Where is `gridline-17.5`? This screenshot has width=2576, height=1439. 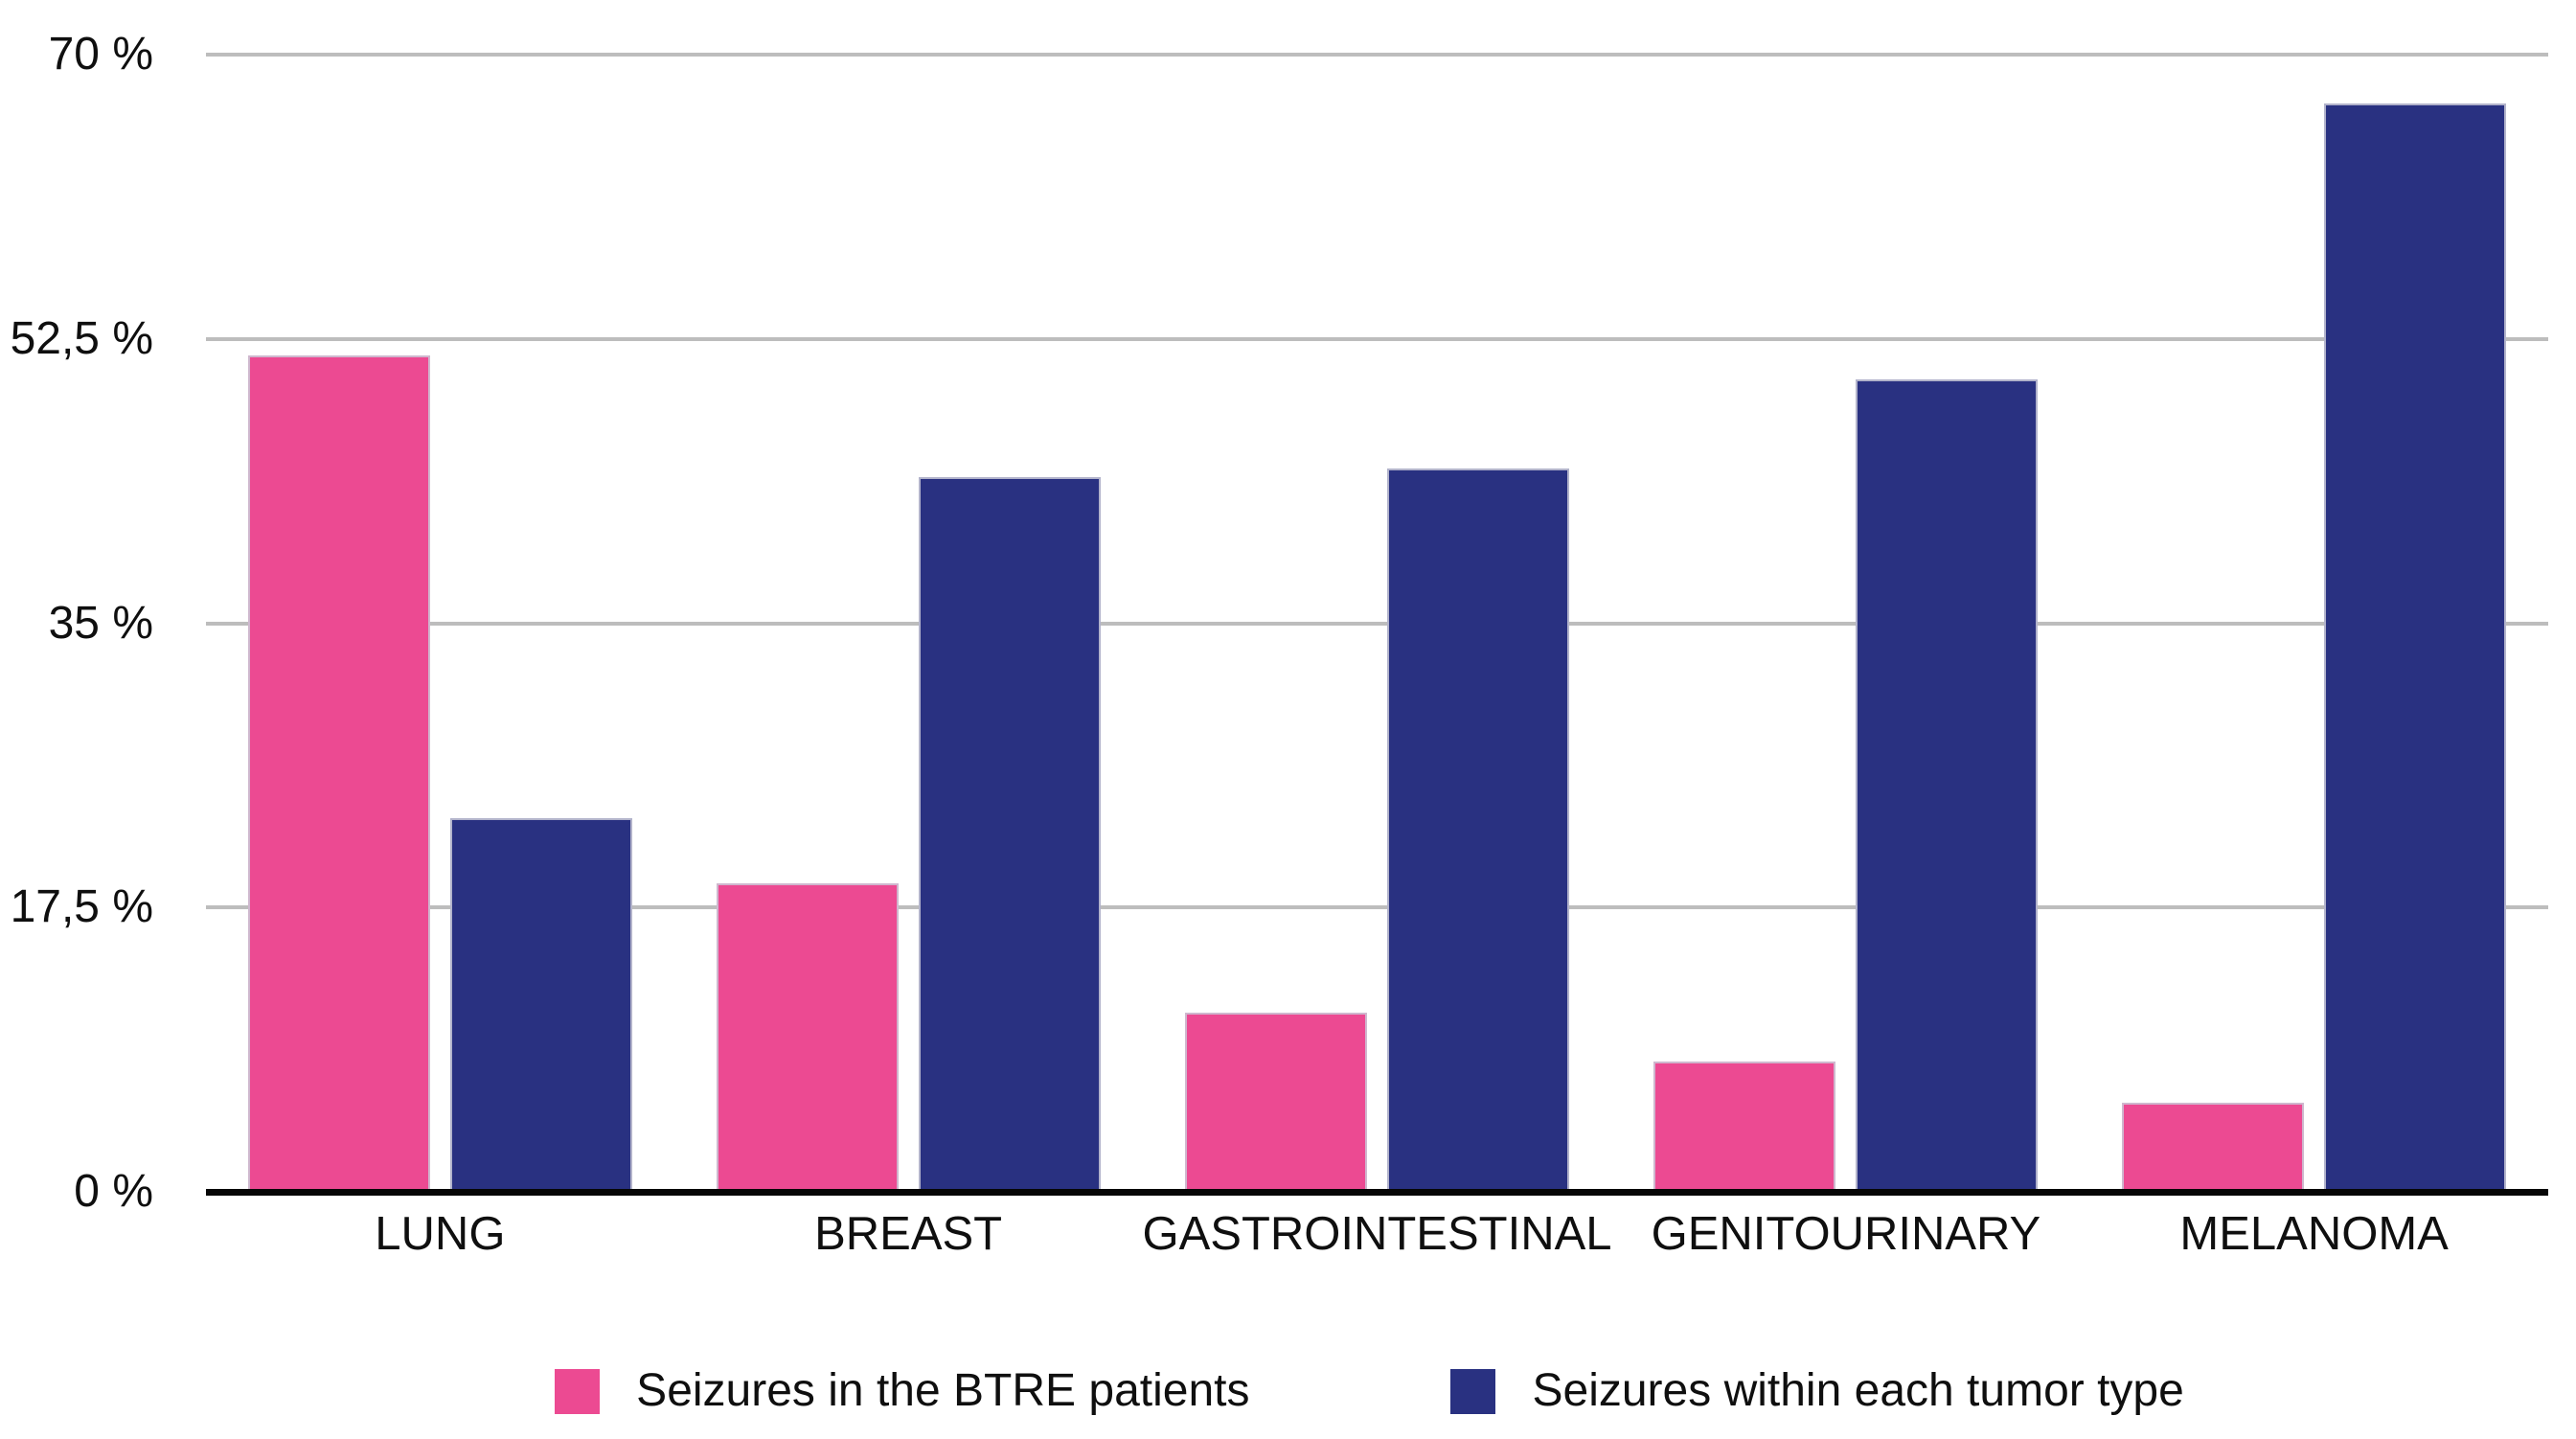 gridline-17.5 is located at coordinates (1377, 907).